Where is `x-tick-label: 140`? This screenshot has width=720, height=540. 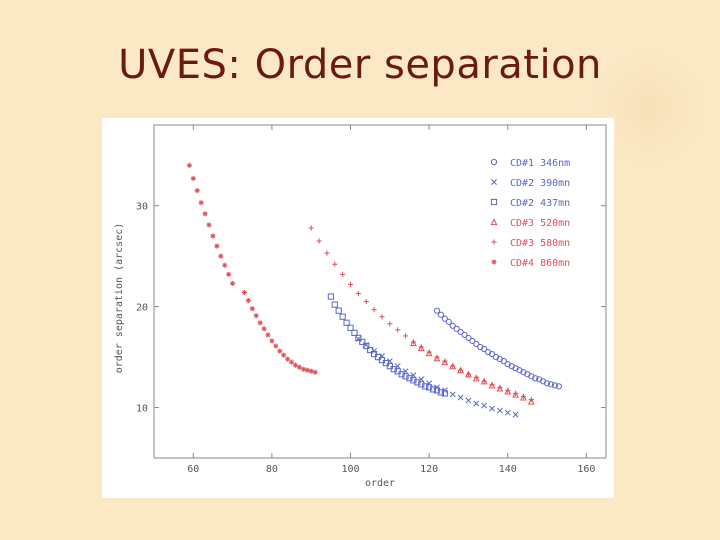 x-tick-label: 140 is located at coordinates (508, 469).